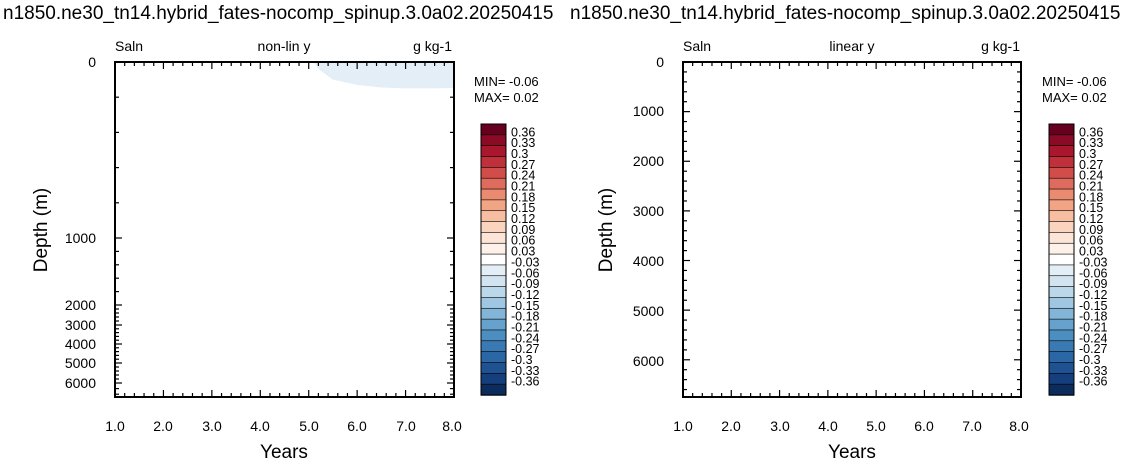 The image size is (1135, 464). I want to click on x-tick-label: 2.0, so click(731, 426).